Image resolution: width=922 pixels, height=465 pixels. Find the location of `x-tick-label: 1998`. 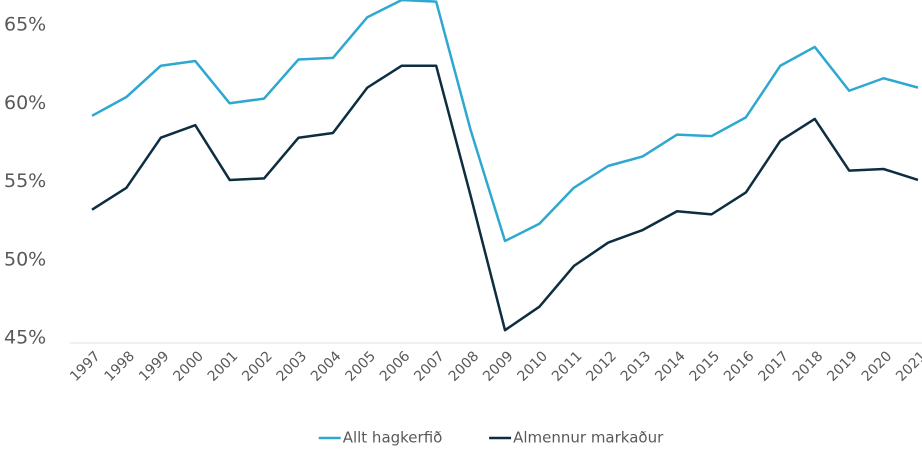

x-tick-label: 1998 is located at coordinates (120, 366).